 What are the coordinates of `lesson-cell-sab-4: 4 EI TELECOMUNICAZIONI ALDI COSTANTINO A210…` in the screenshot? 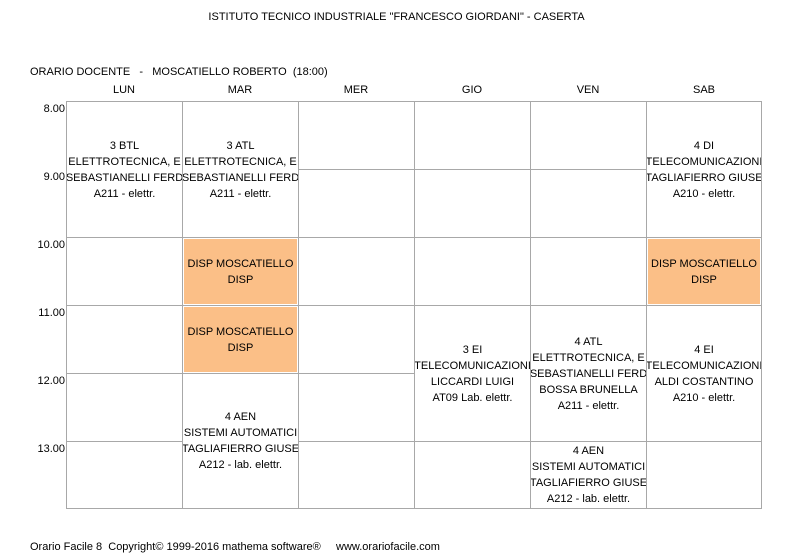 It's located at (704, 373).